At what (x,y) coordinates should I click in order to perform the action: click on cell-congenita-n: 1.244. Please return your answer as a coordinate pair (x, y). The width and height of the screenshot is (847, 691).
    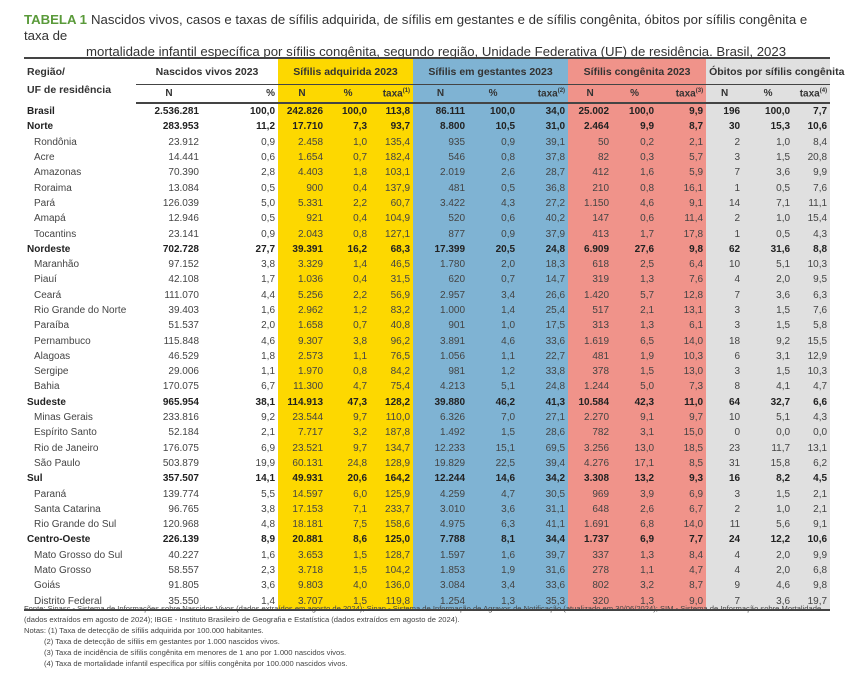
    Looking at the image, I should click on (590, 387).